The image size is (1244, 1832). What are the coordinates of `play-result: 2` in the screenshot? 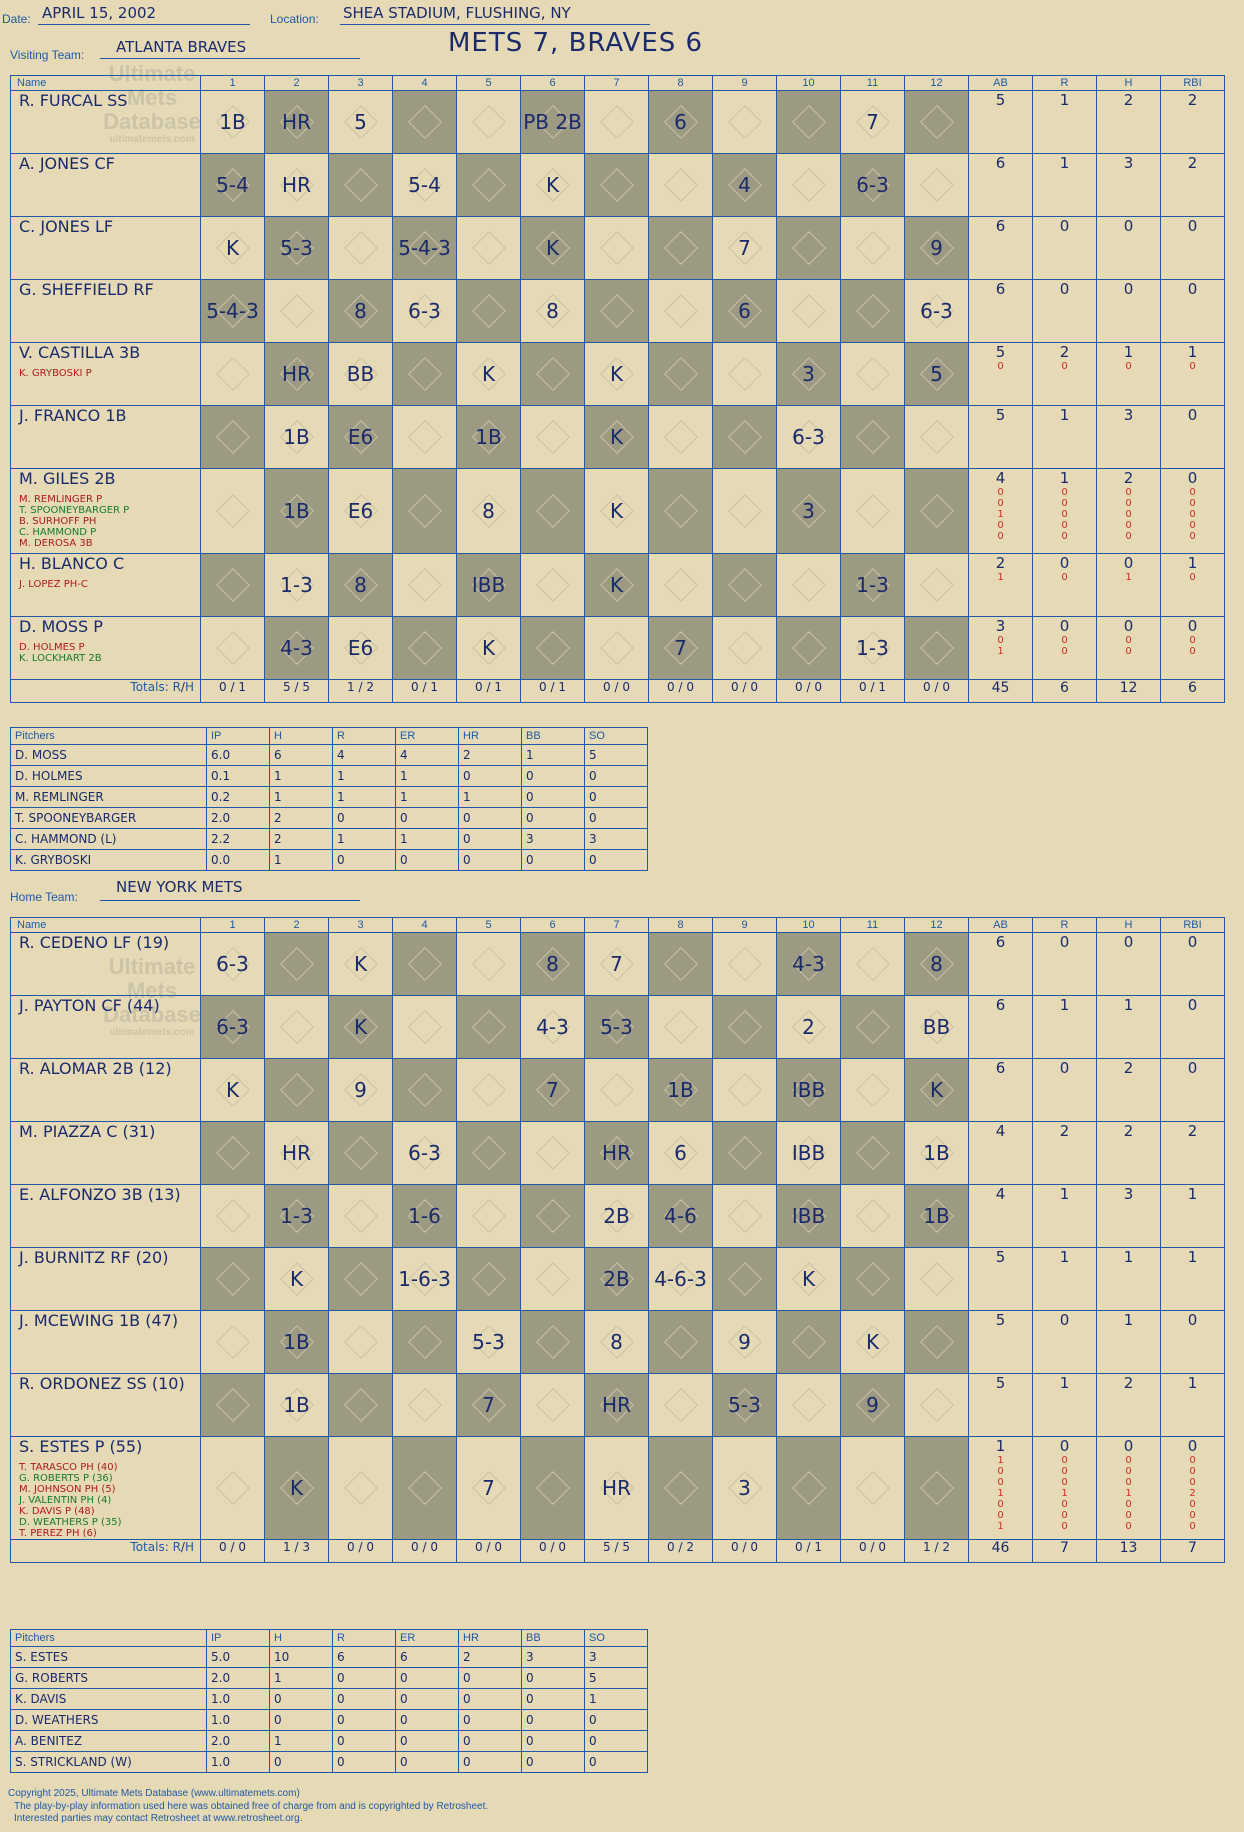 It's located at (808, 1027).